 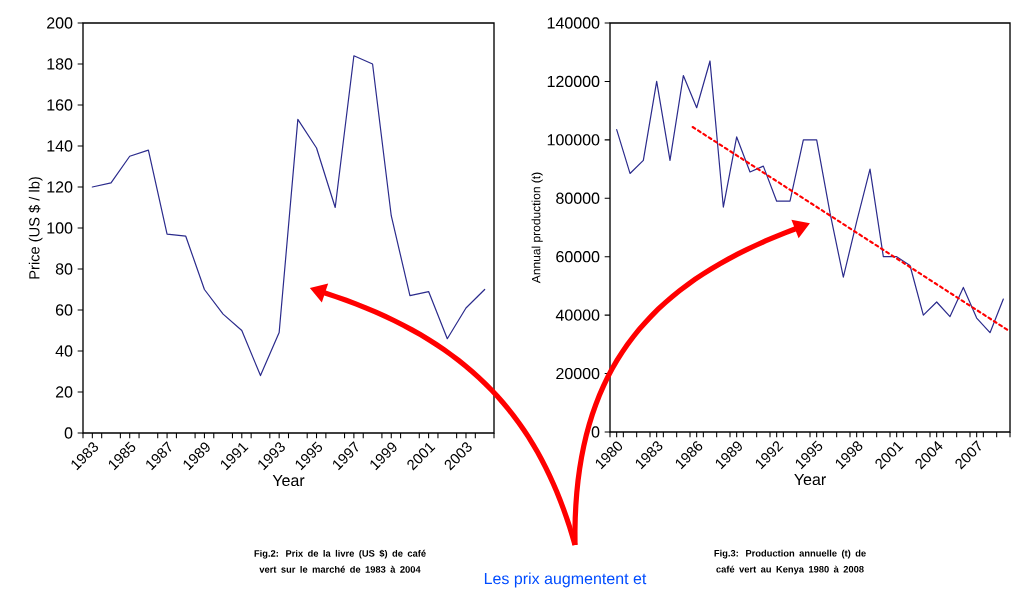 What do you see at coordinates (578, 257) in the screenshot?
I see `y-tick-label: 60000` at bounding box center [578, 257].